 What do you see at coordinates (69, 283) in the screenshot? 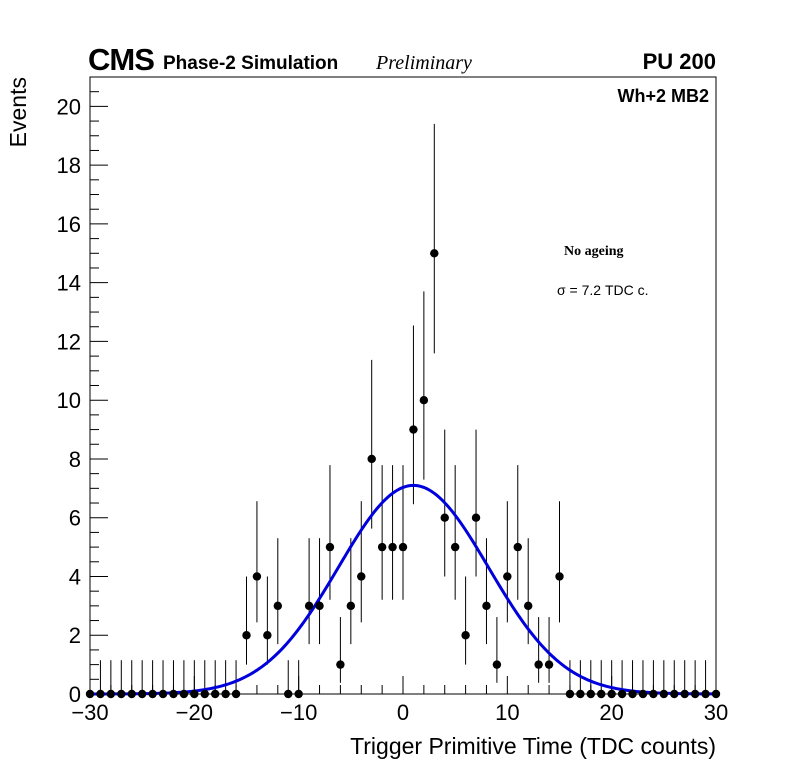
I see `y-tick-label: 14` at bounding box center [69, 283].